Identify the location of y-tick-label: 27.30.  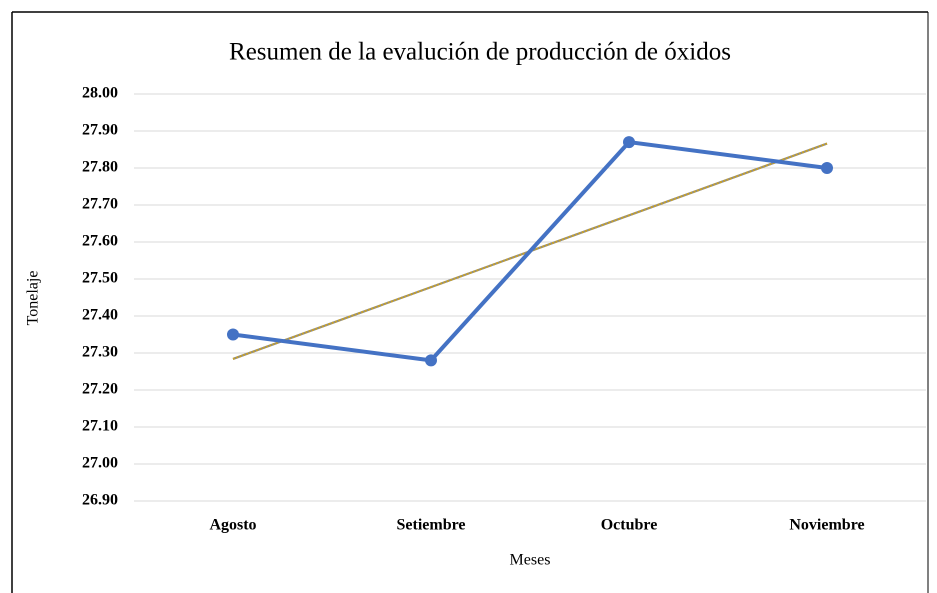
(100, 352).